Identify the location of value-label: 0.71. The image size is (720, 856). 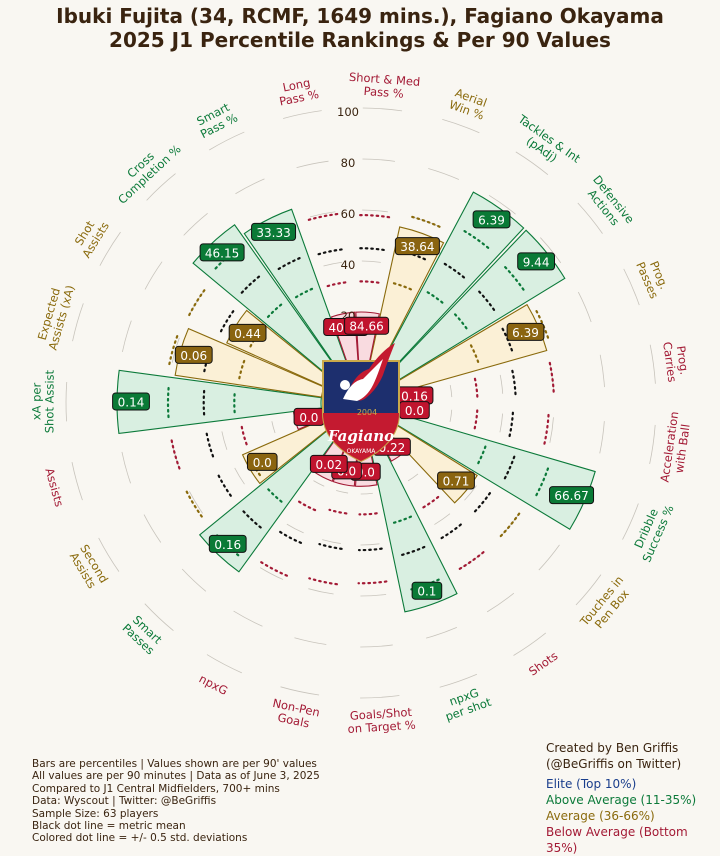
(456, 481).